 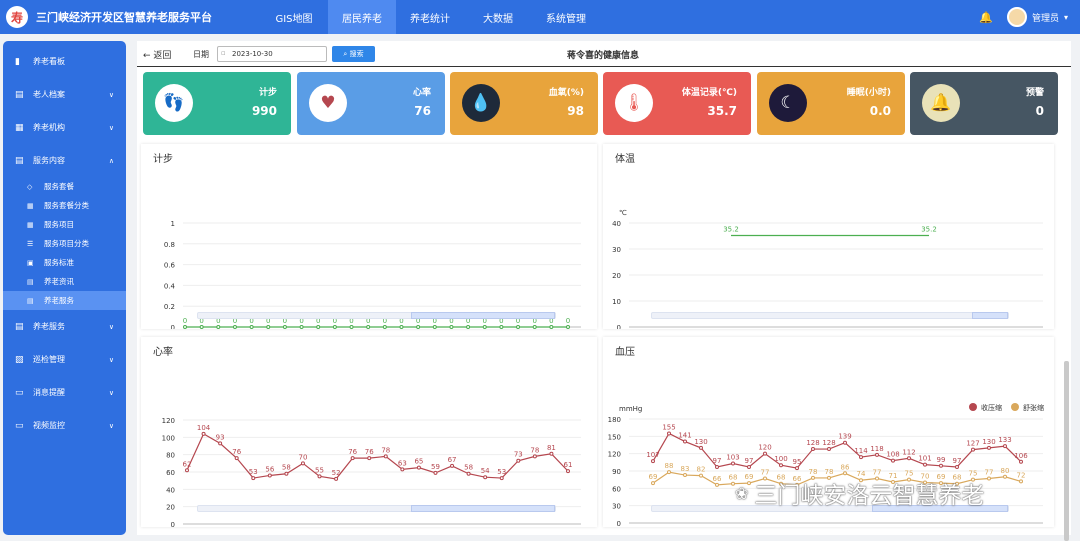 What do you see at coordinates (908, 452) in the screenshot?
I see `data-label: 112` at bounding box center [908, 452].